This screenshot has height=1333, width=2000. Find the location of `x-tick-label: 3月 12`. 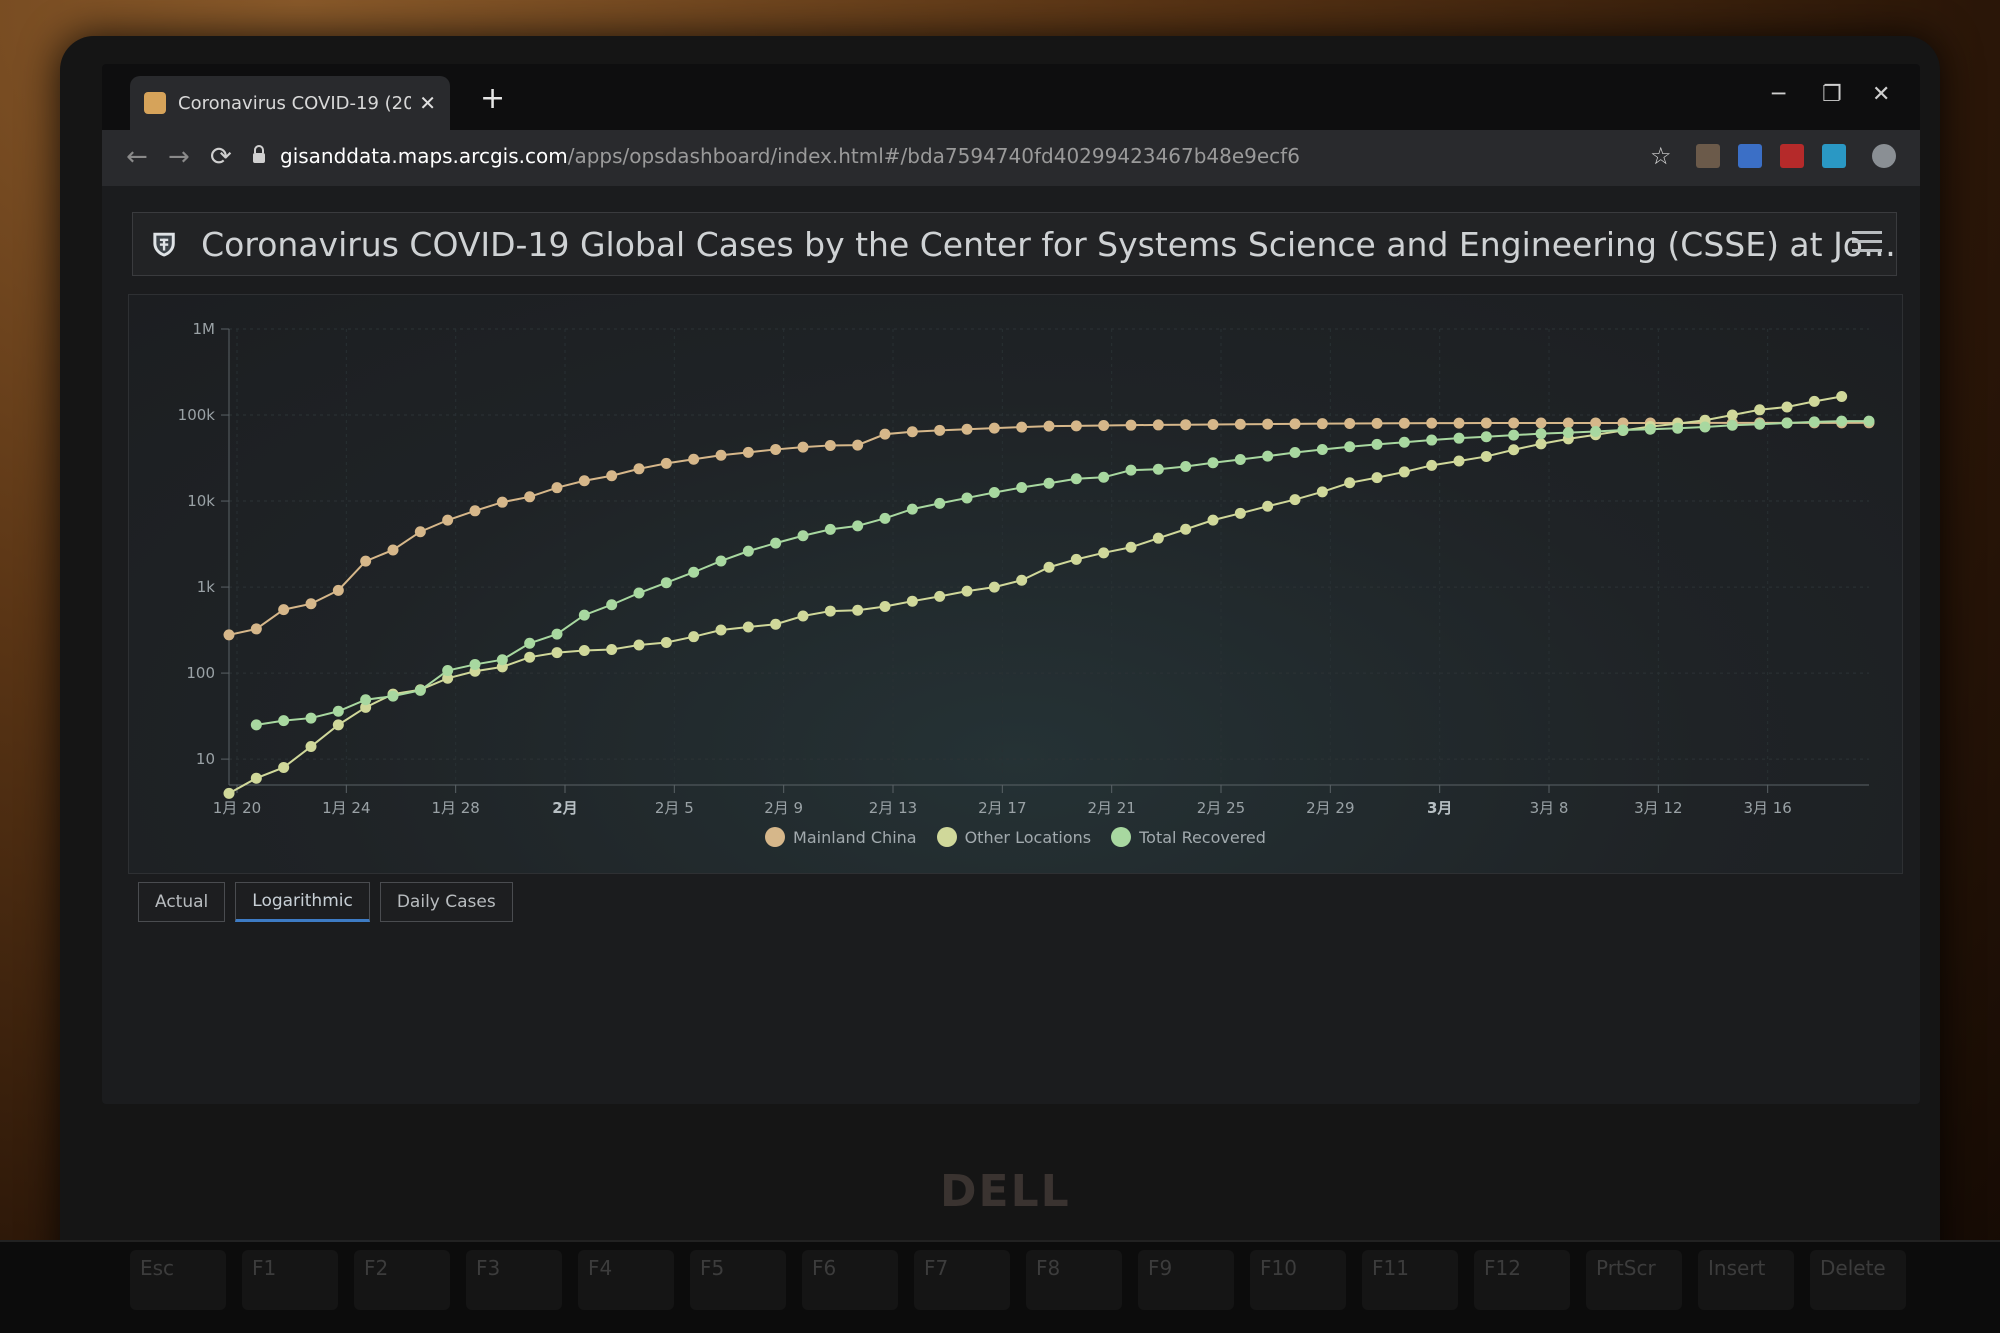

x-tick-label: 3月 12 is located at coordinates (1658, 808).